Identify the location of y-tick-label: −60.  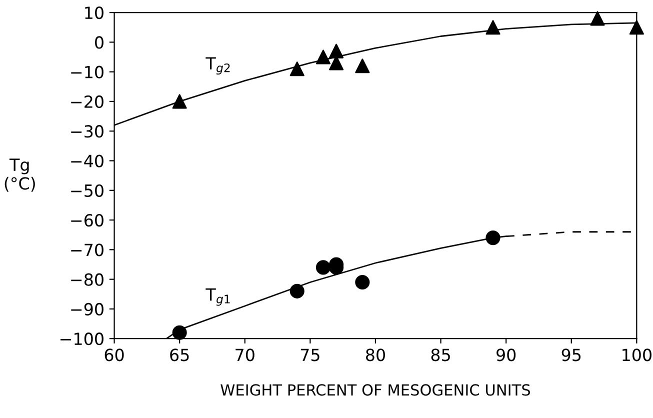
(87, 220).